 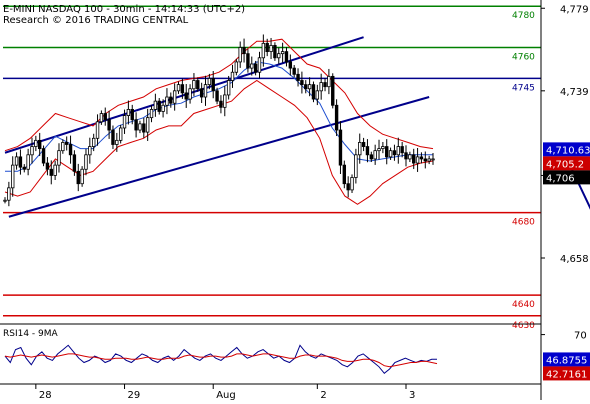 What do you see at coordinates (134, 395) in the screenshot?
I see `x-tick-label: 29` at bounding box center [134, 395].